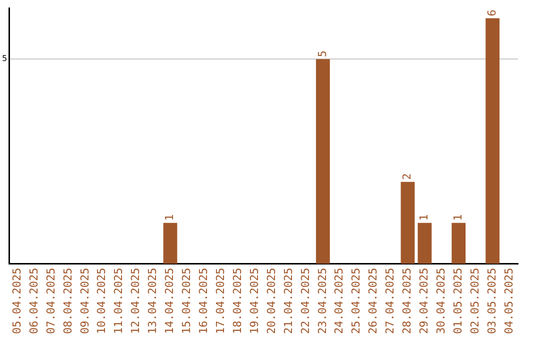 Image resolution: width=540 pixels, height=340 pixels. I want to click on x-tick-label: 24.04.2025, so click(339, 301).